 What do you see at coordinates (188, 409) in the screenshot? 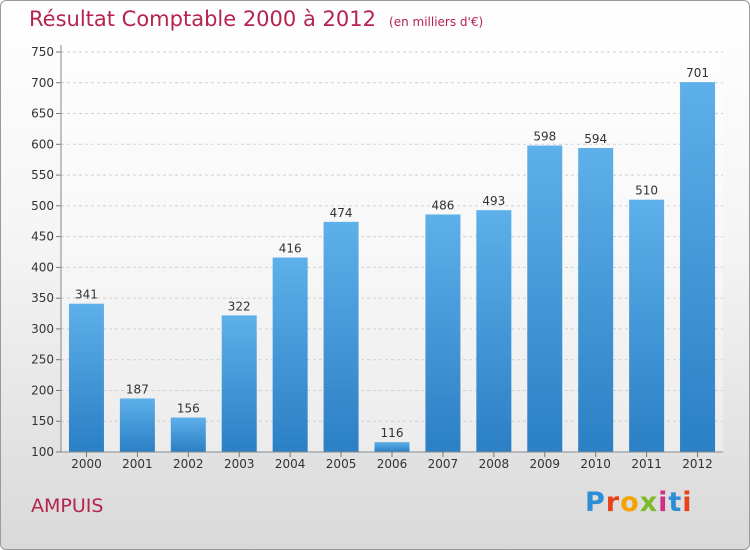
I see `bar-value-label: 156` at bounding box center [188, 409].